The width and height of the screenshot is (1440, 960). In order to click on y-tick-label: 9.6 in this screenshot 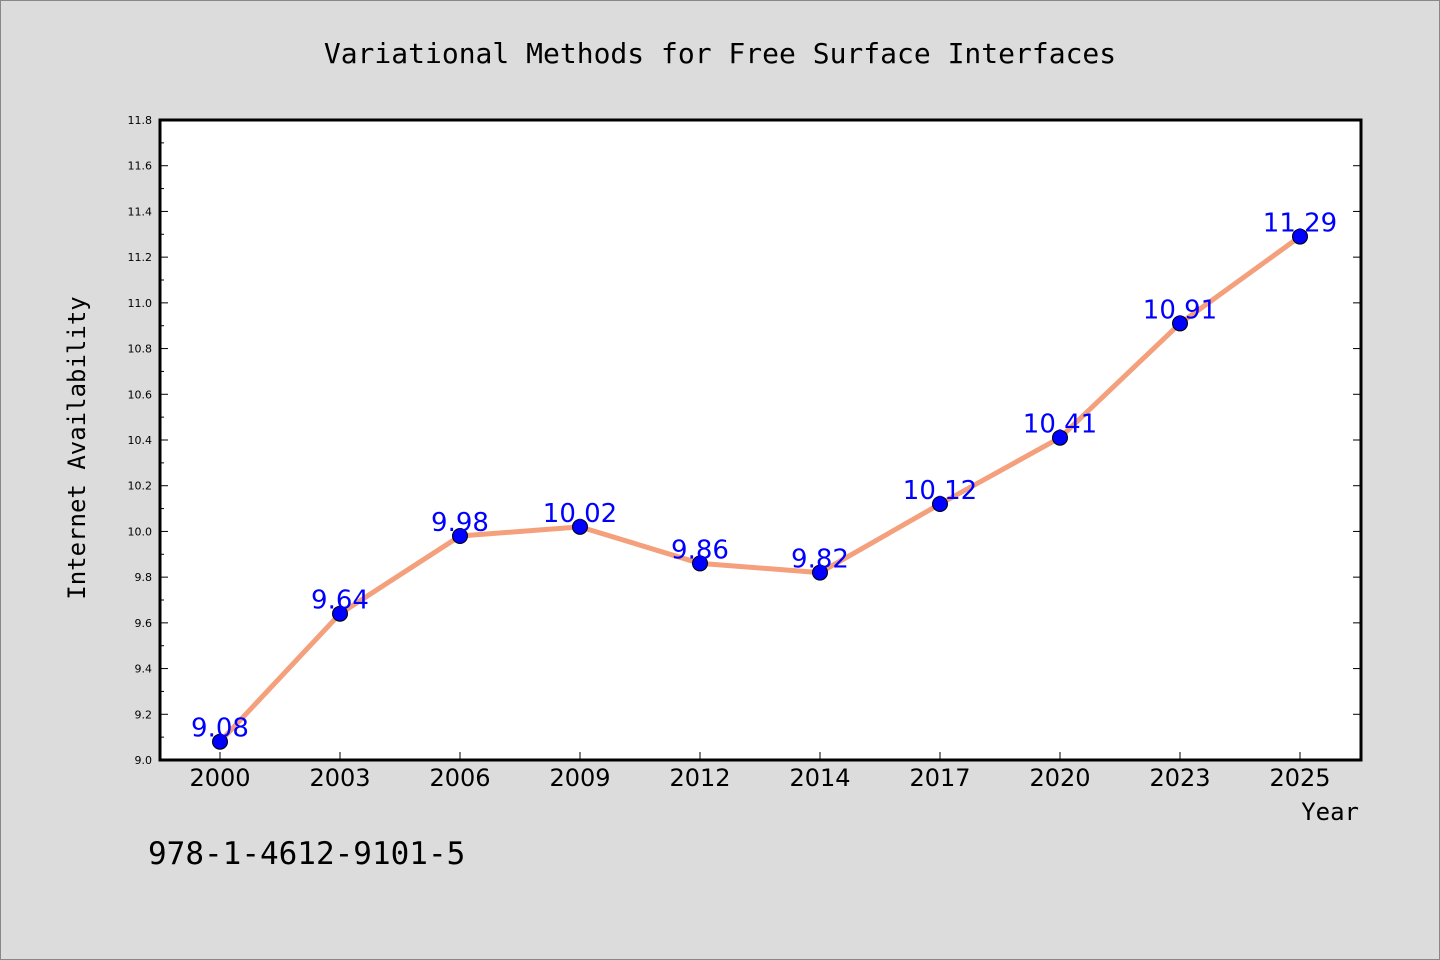, I will do `click(144, 623)`.